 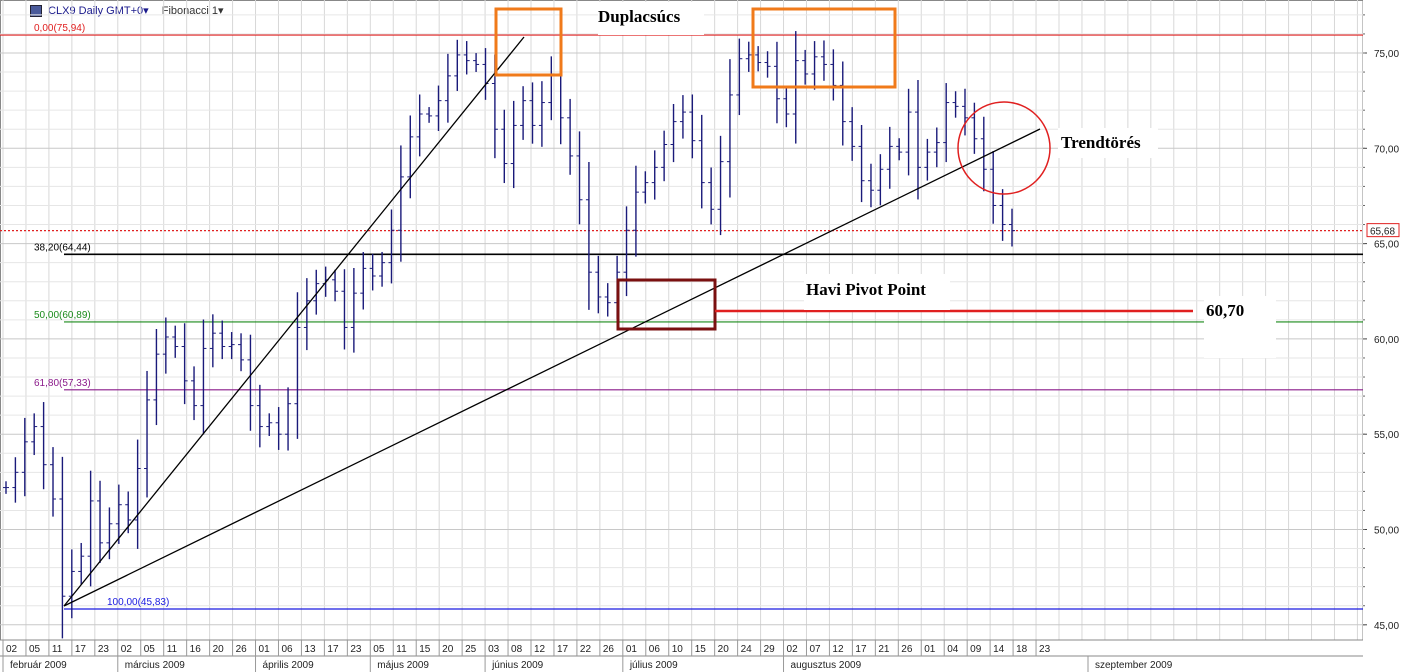 What do you see at coordinates (999, 649) in the screenshot?
I see `time-day-label: 14` at bounding box center [999, 649].